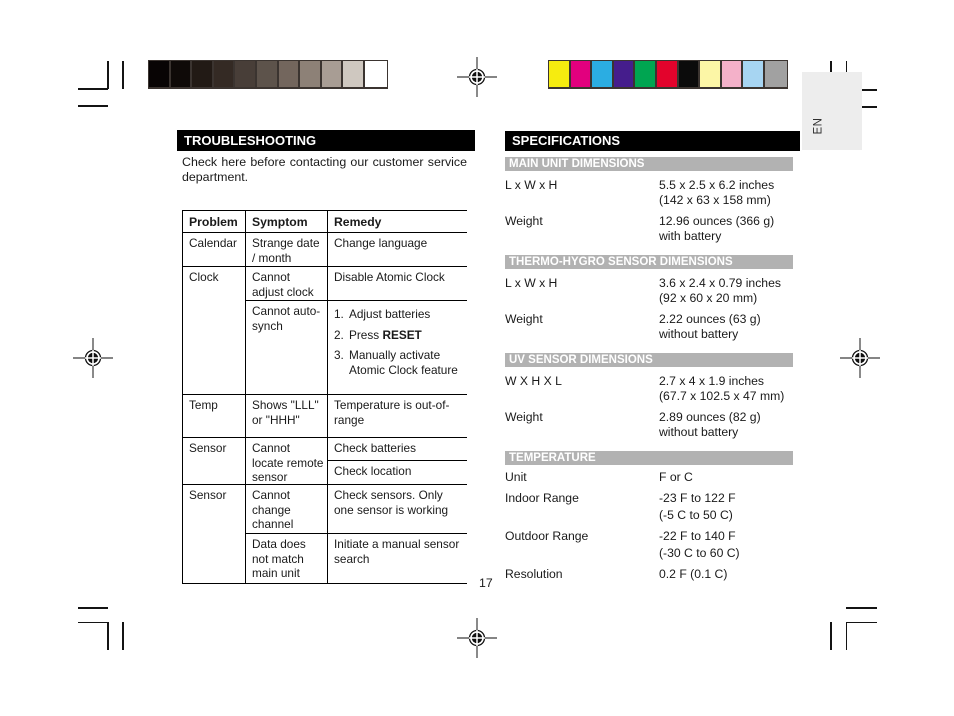 The height and width of the screenshot is (716, 954). I want to click on table-cell-problem: Clock, so click(214, 331).